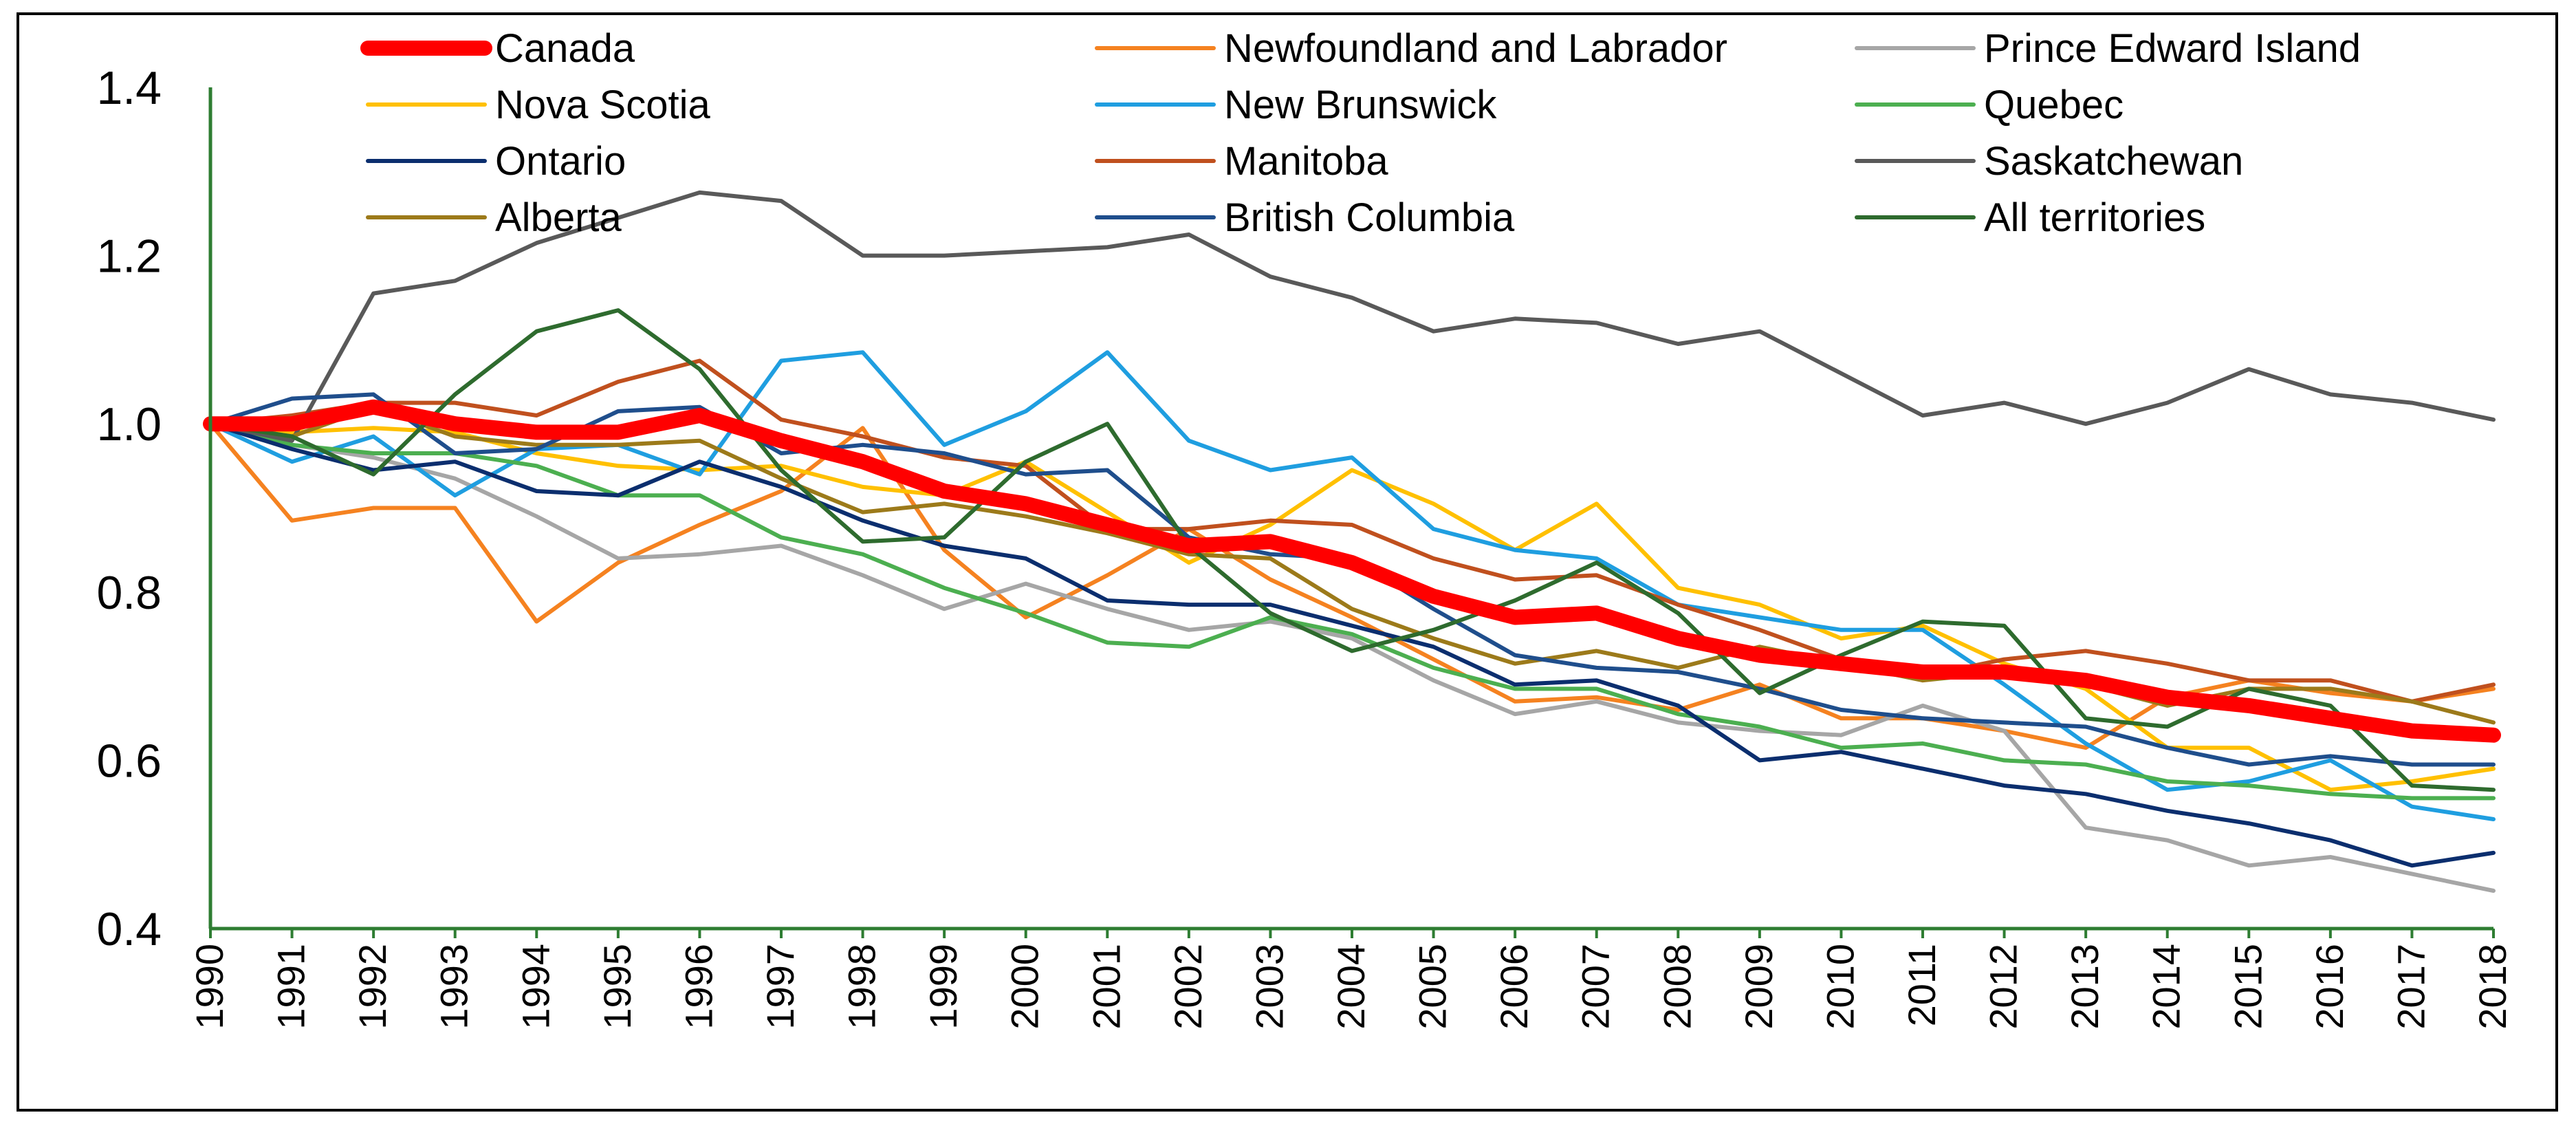 This screenshot has height=1126, width=2576. I want to click on y-tick-label: 1.0, so click(129, 424).